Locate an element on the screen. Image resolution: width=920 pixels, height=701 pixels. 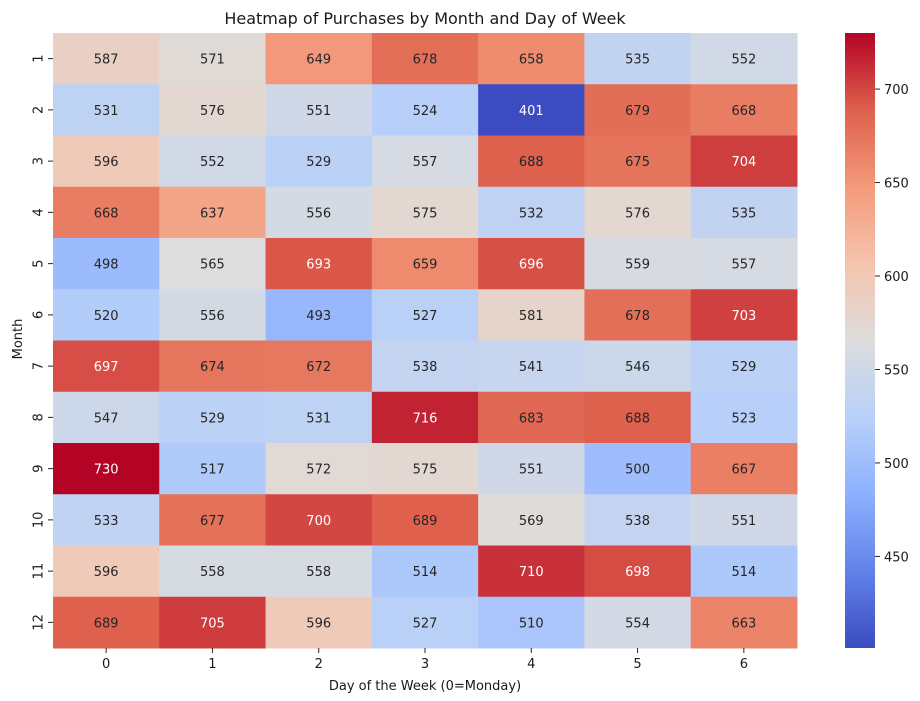
cell-value-label: 527 is located at coordinates (425, 316).